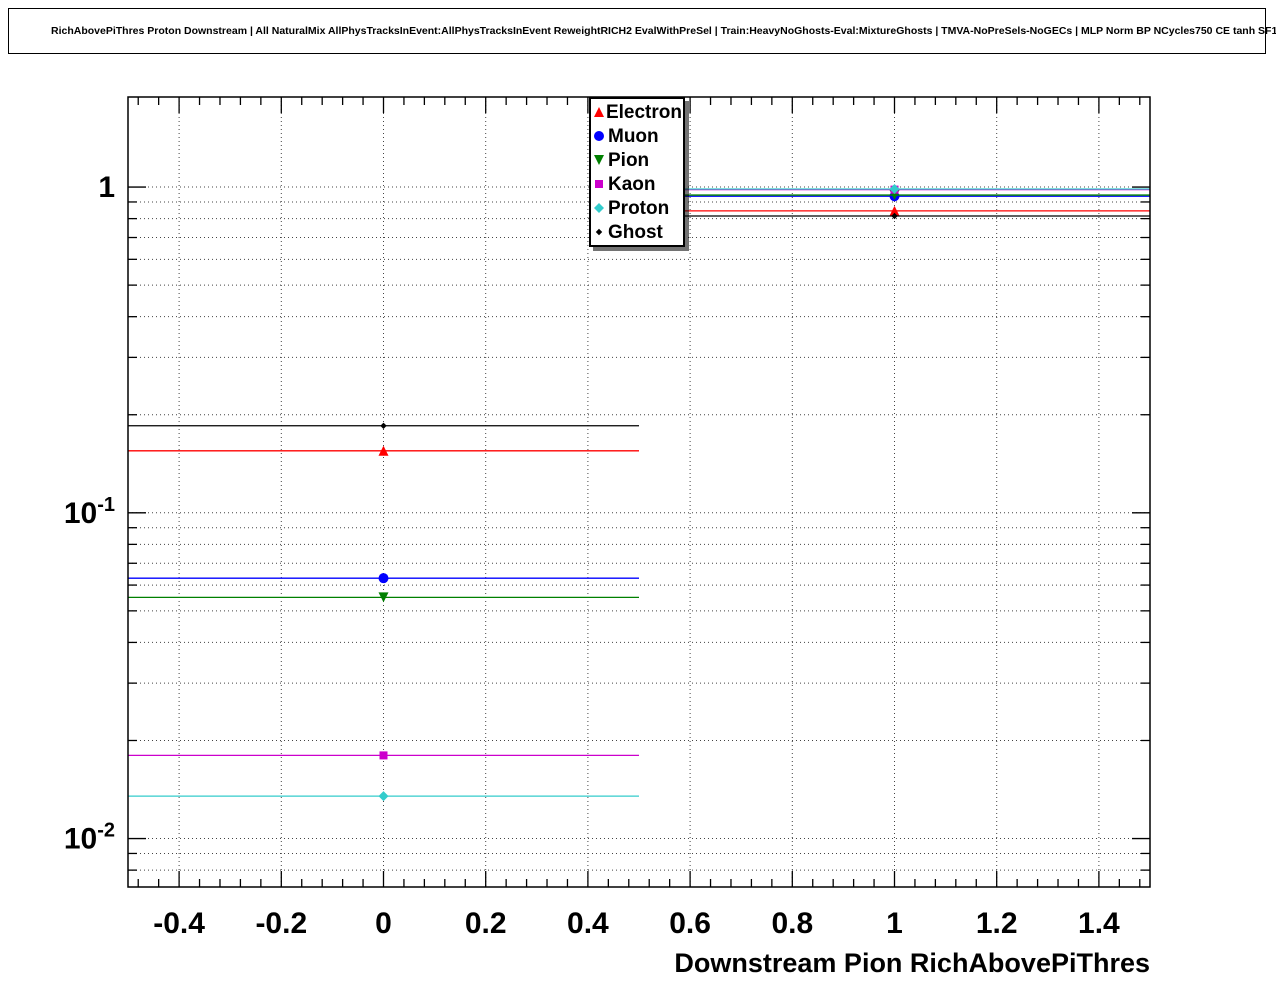 This screenshot has width=1276, height=996. What do you see at coordinates (632, 184) in the screenshot?
I see `legend-label-kaon: Kaon` at bounding box center [632, 184].